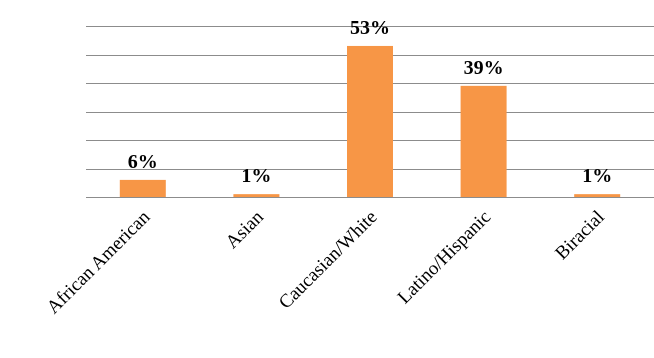 Image resolution: width=654 pixels, height=358 pixels. What do you see at coordinates (143, 162) in the screenshot?
I see `data-label: 6%` at bounding box center [143, 162].